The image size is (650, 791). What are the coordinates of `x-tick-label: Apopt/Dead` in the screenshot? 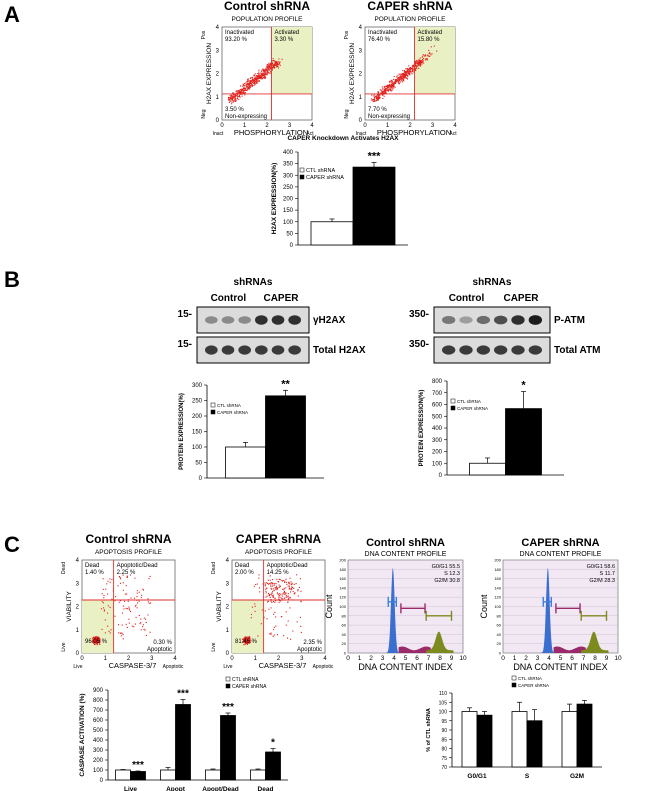 It's located at (220, 788).